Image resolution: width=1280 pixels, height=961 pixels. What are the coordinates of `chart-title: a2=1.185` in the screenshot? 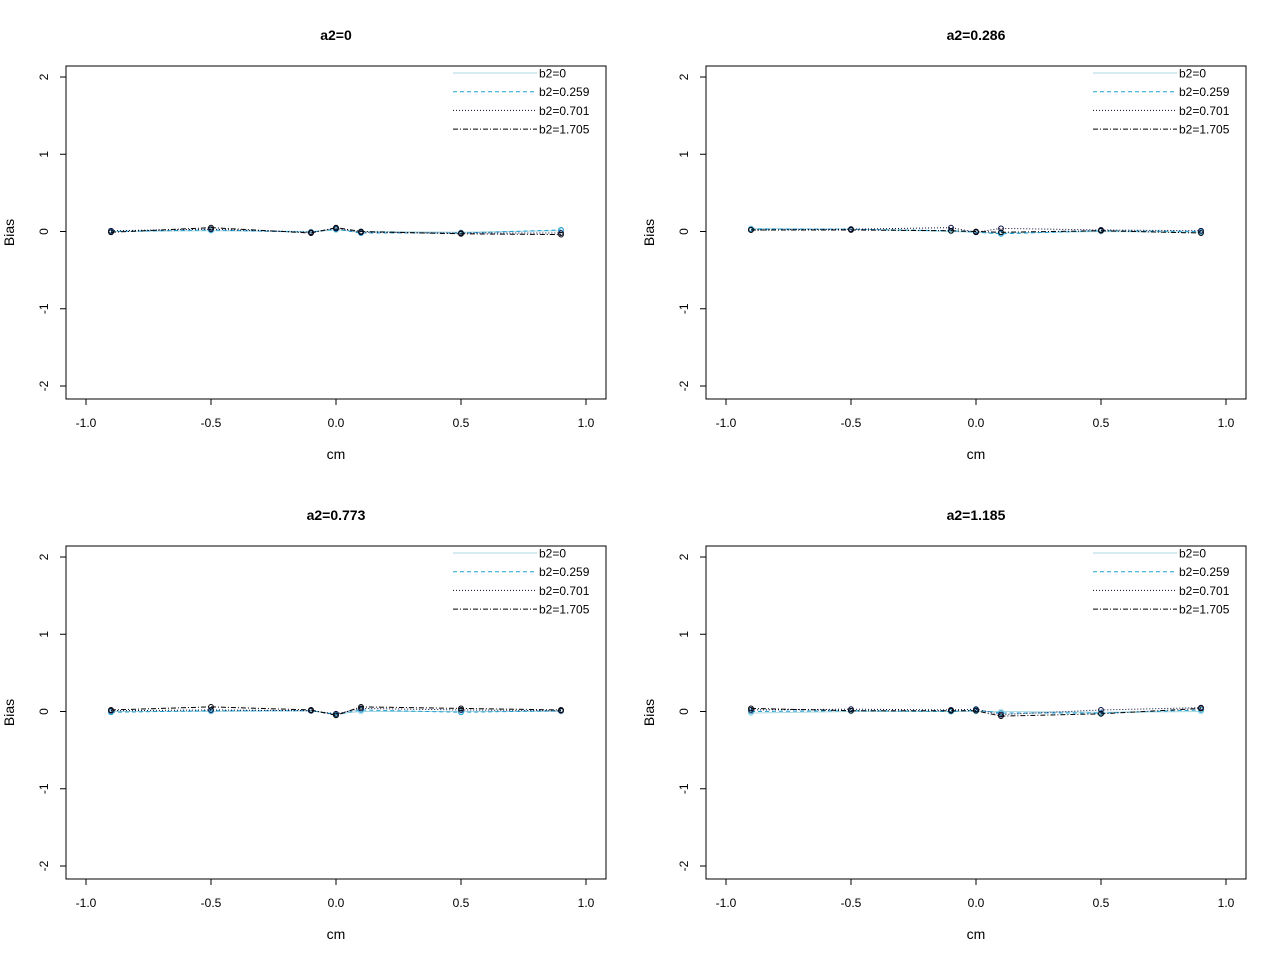 It's located at (976, 515).